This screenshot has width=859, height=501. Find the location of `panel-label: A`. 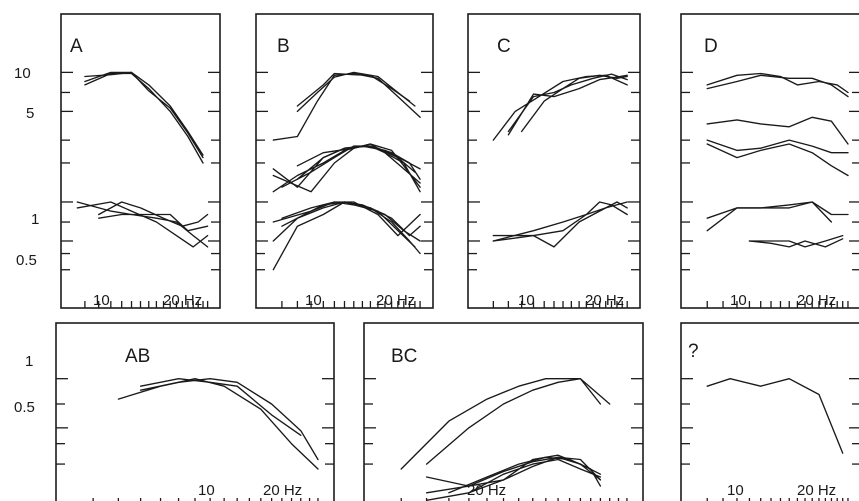

panel-label: A is located at coordinates (76, 46).